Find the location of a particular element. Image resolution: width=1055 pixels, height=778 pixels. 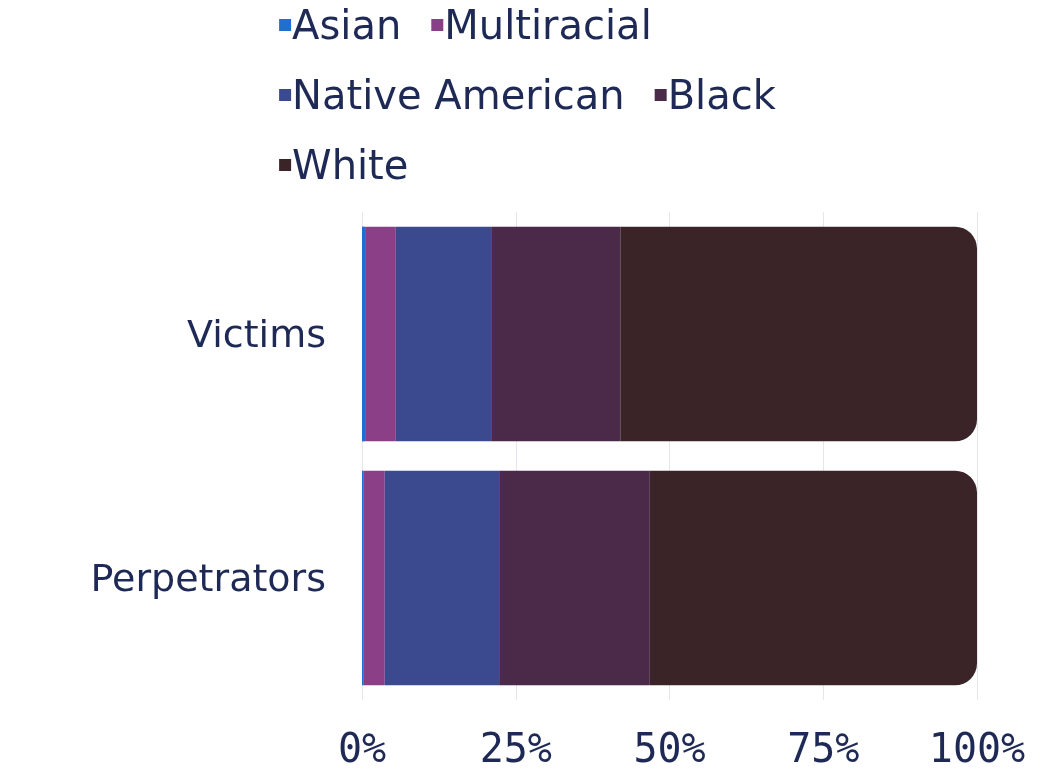

legend-label: Asian is located at coordinates (347, 25).